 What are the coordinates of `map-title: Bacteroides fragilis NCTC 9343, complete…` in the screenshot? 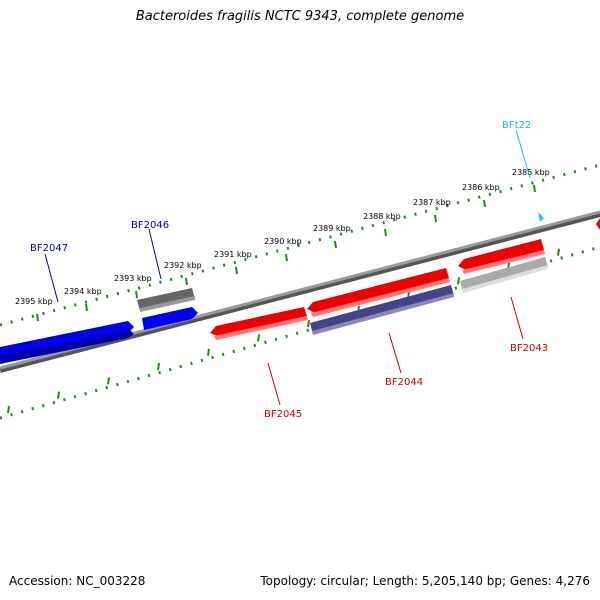 It's located at (300, 16).